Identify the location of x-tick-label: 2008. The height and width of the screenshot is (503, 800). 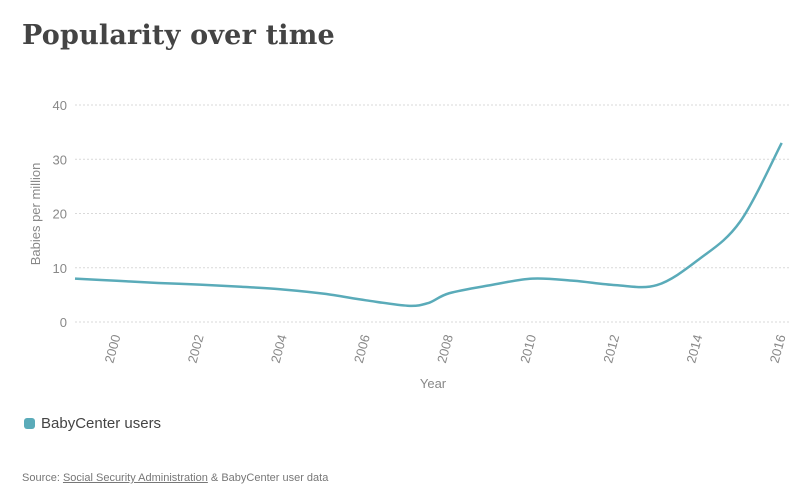
(445, 349).